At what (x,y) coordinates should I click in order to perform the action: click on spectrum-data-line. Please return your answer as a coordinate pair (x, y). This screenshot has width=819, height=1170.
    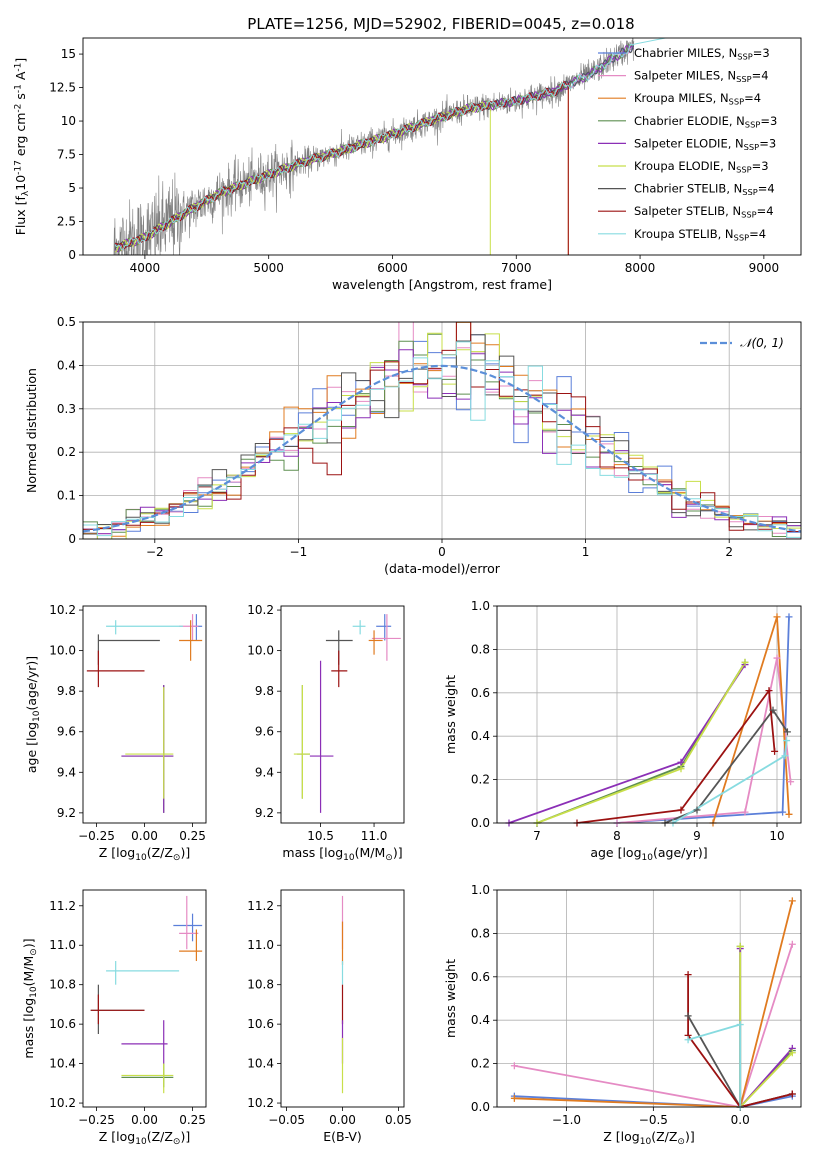
    Looking at the image, I should click on (374, 146).